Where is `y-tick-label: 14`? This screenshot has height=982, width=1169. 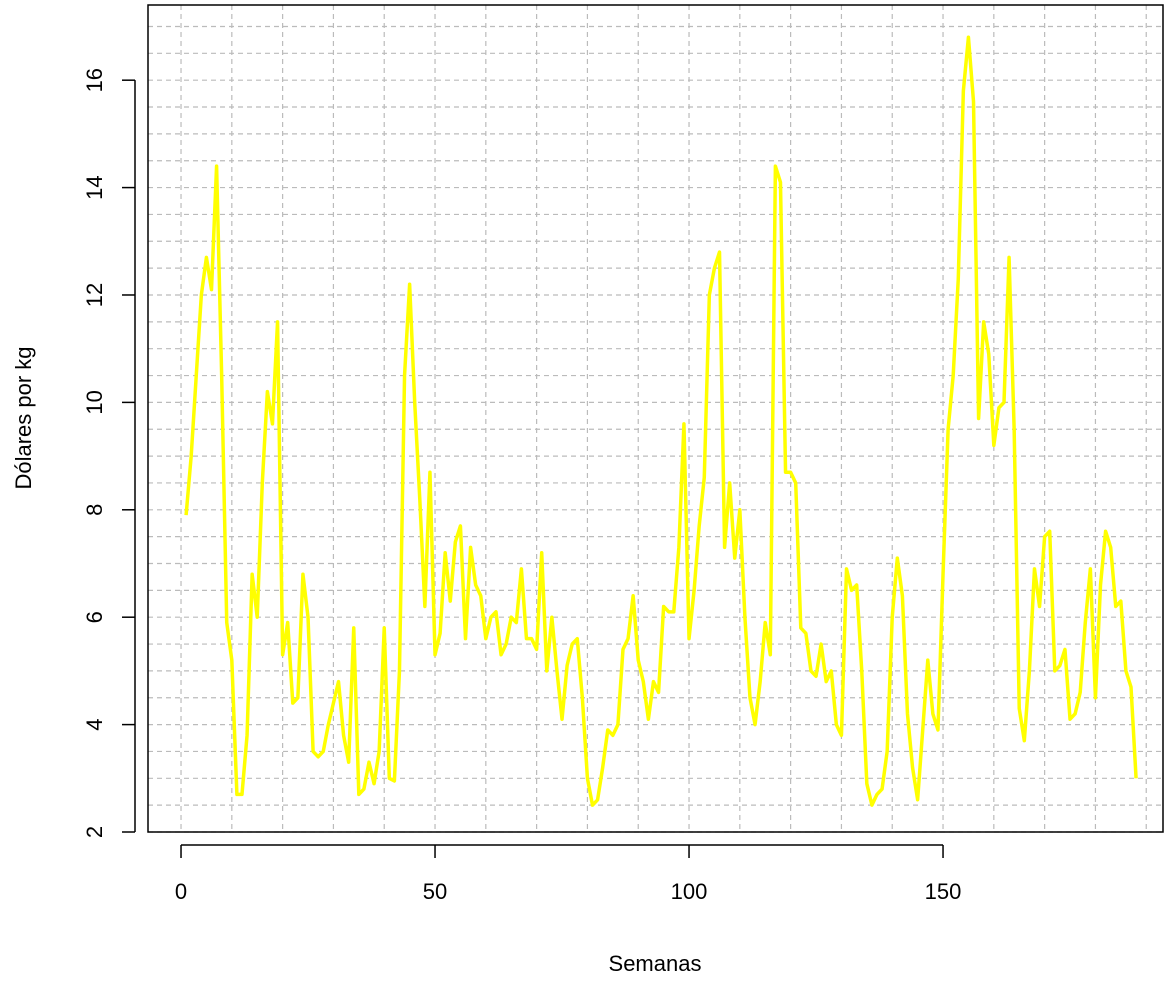 y-tick-label: 14 is located at coordinates (94, 187).